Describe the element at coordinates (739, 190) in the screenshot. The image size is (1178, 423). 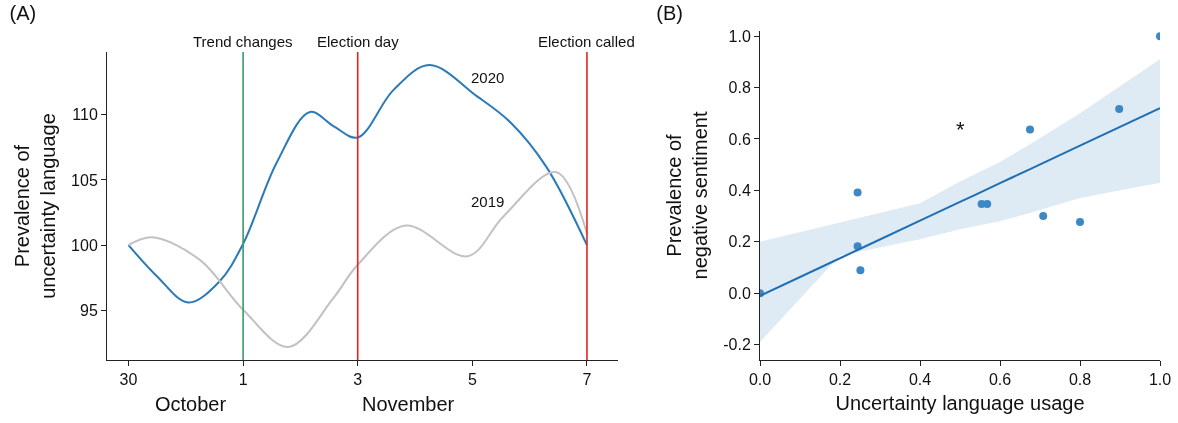
I see `y-tick-label: 0.4` at that location.